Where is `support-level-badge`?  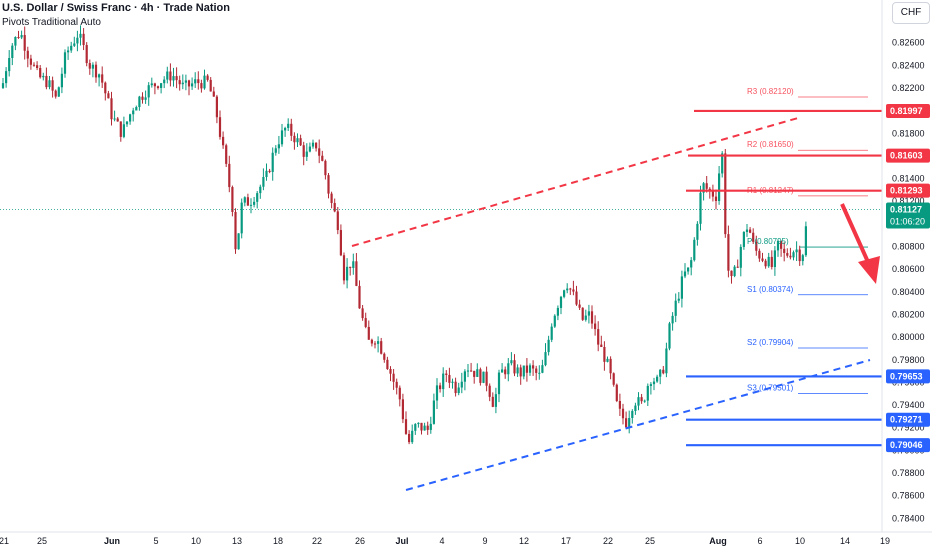 support-level-badge is located at coordinates (908, 419).